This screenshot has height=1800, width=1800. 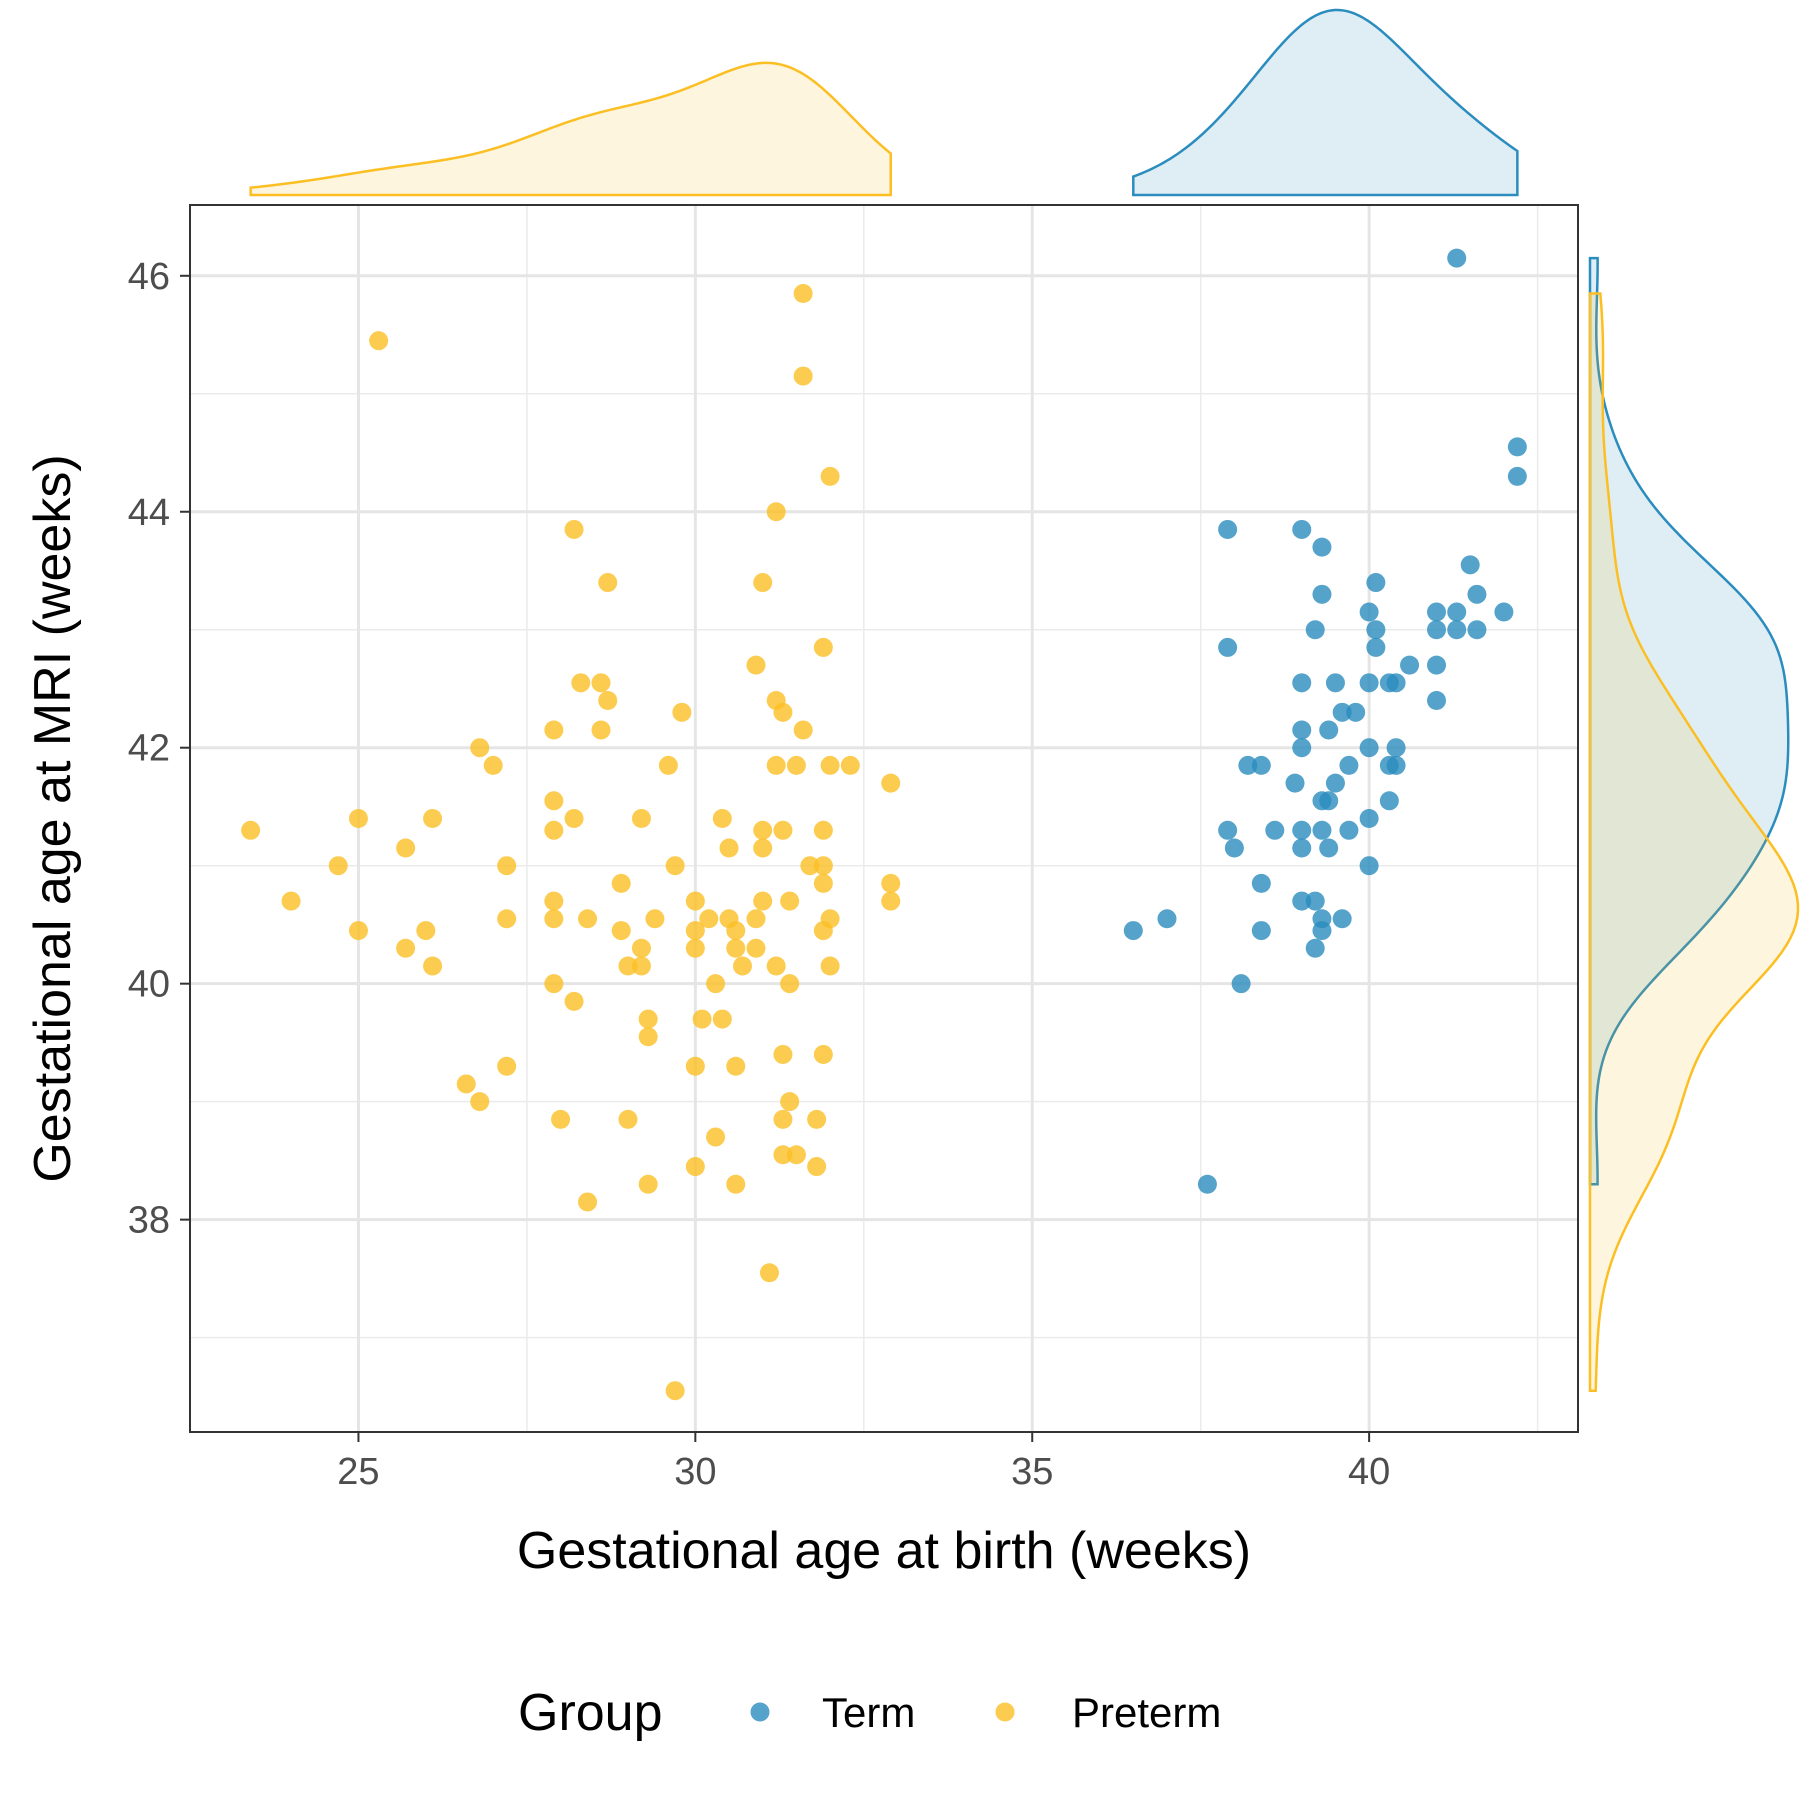 What do you see at coordinates (760, 1712) in the screenshot?
I see `legend-key-term` at bounding box center [760, 1712].